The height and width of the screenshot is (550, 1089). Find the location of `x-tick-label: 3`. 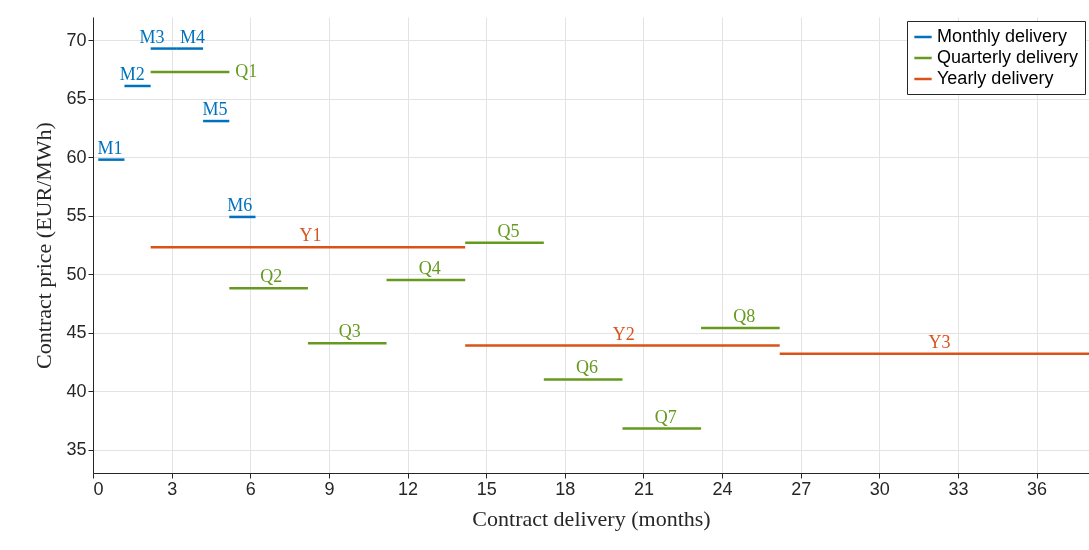

x-tick-label: 3 is located at coordinates (172, 488).